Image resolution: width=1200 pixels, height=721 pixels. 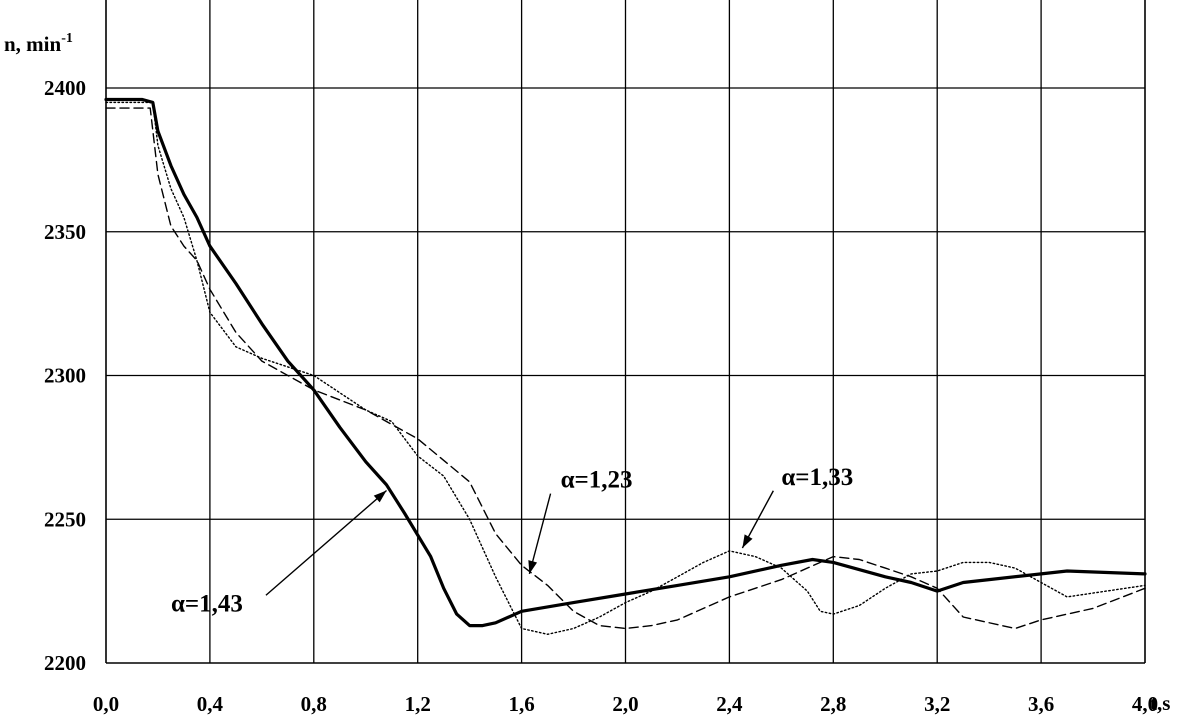 I want to click on x-tick-label: 0,0, so click(x=106, y=704).